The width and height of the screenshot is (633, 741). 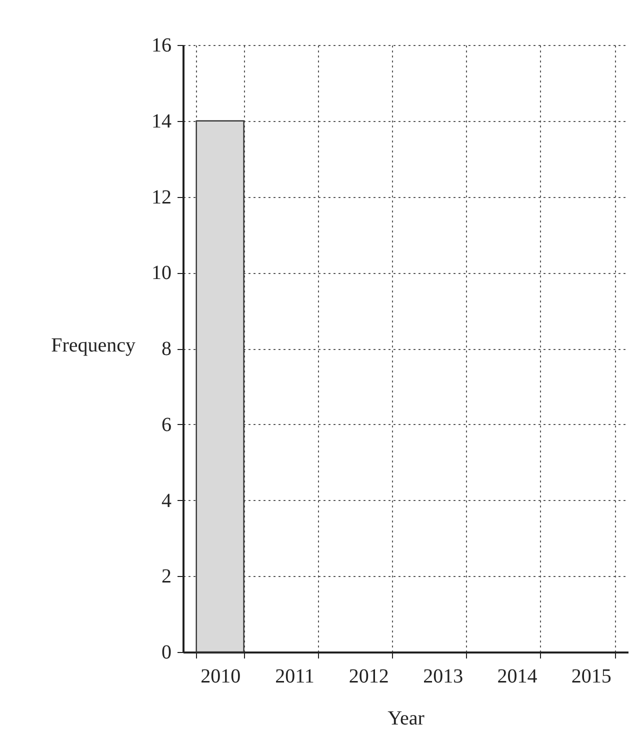 What do you see at coordinates (167, 349) in the screenshot?
I see `y-tick-label: 8` at bounding box center [167, 349].